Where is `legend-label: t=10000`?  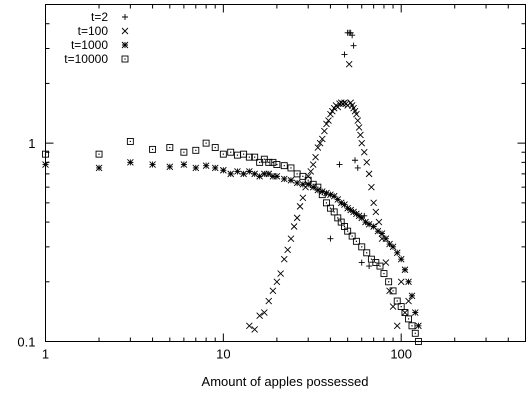
legend-label: t=10000 is located at coordinates (86, 59).